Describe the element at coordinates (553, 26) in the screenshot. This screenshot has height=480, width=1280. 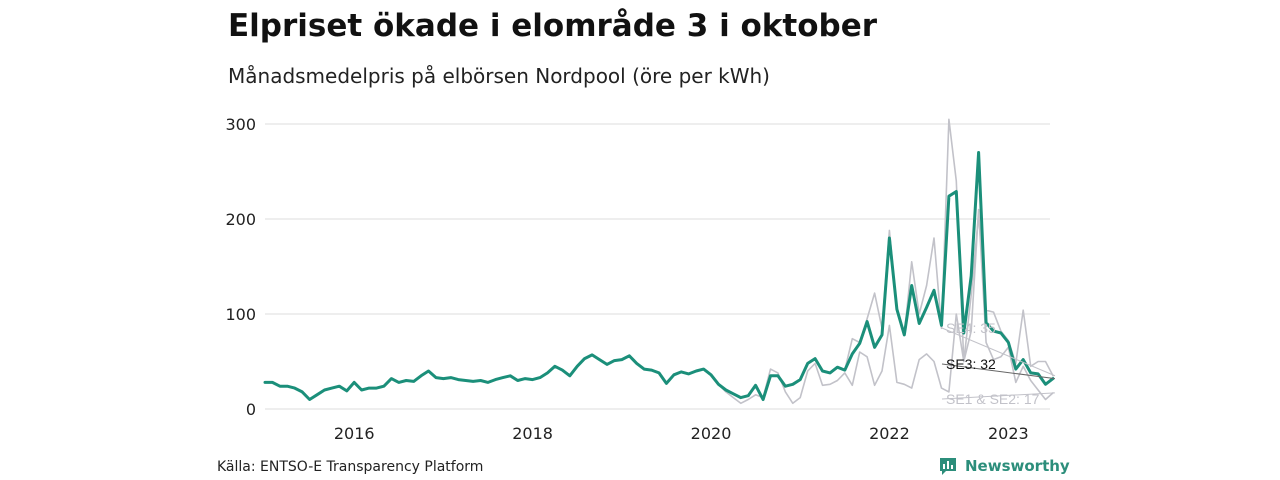
I see `chart-title: Elpriset ökade i elområde 3 i oktober` at that location.